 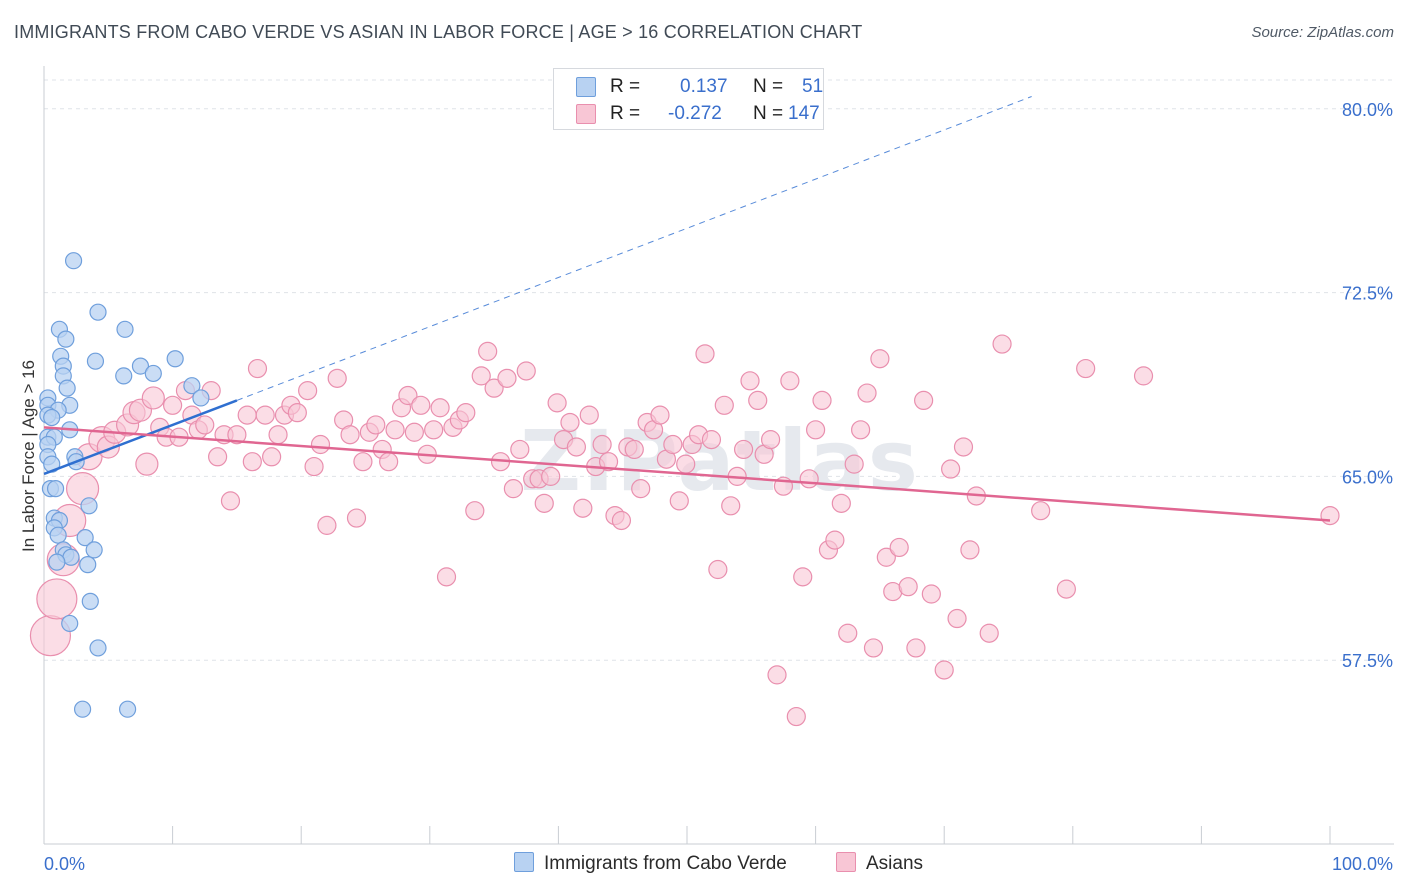 I want to click on x-tick-labels: 0.0% 100.0%, so click(x=718, y=864).